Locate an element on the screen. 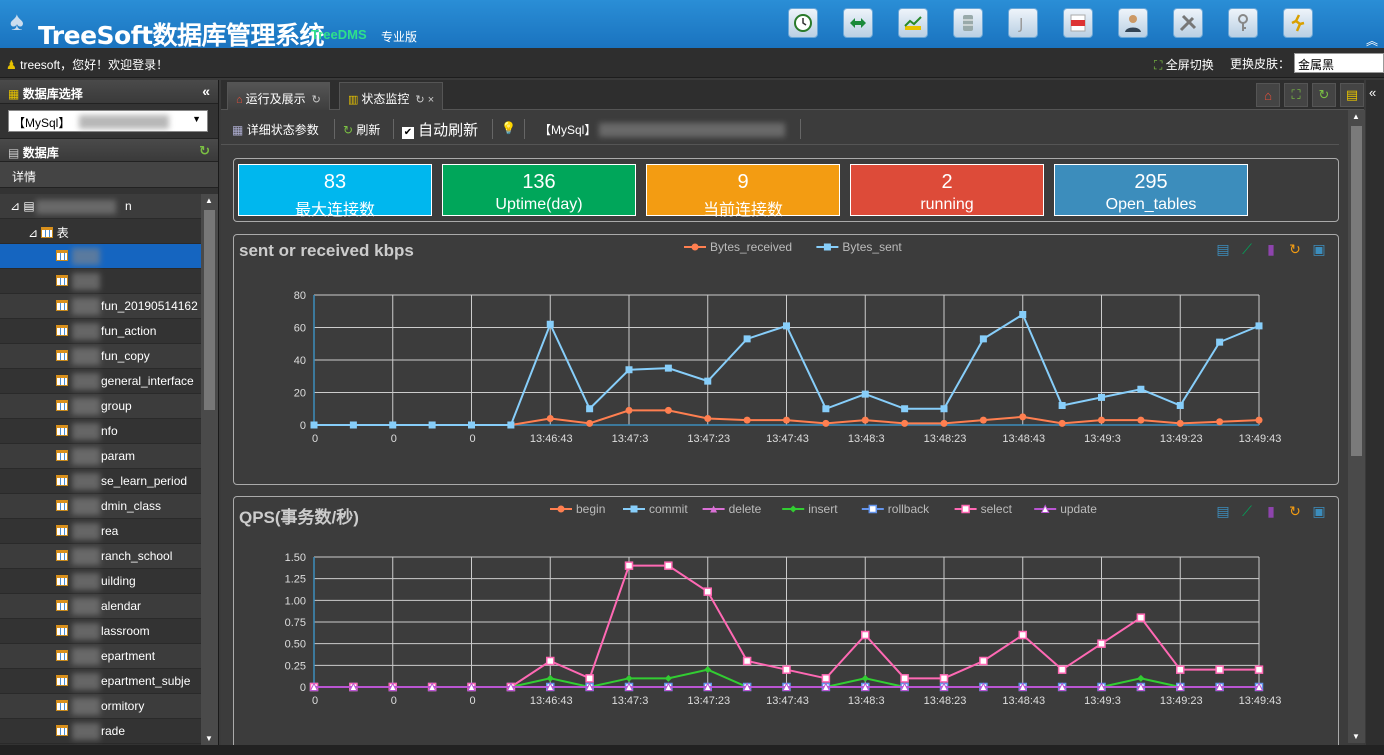 This screenshot has height=755, width=1384. stat-card: 295 Open_tables is located at coordinates (1151, 190).